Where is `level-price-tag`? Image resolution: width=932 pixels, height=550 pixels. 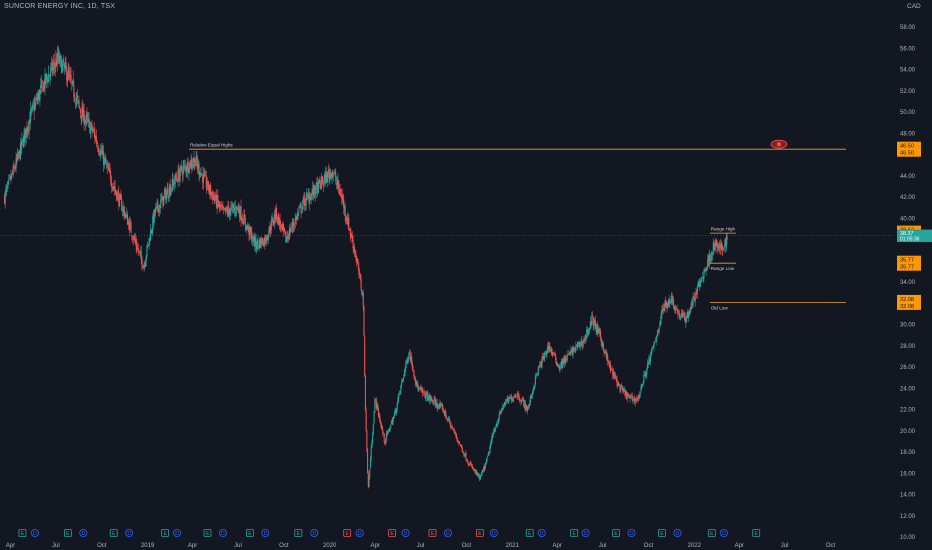 level-price-tag is located at coordinates (909, 263).